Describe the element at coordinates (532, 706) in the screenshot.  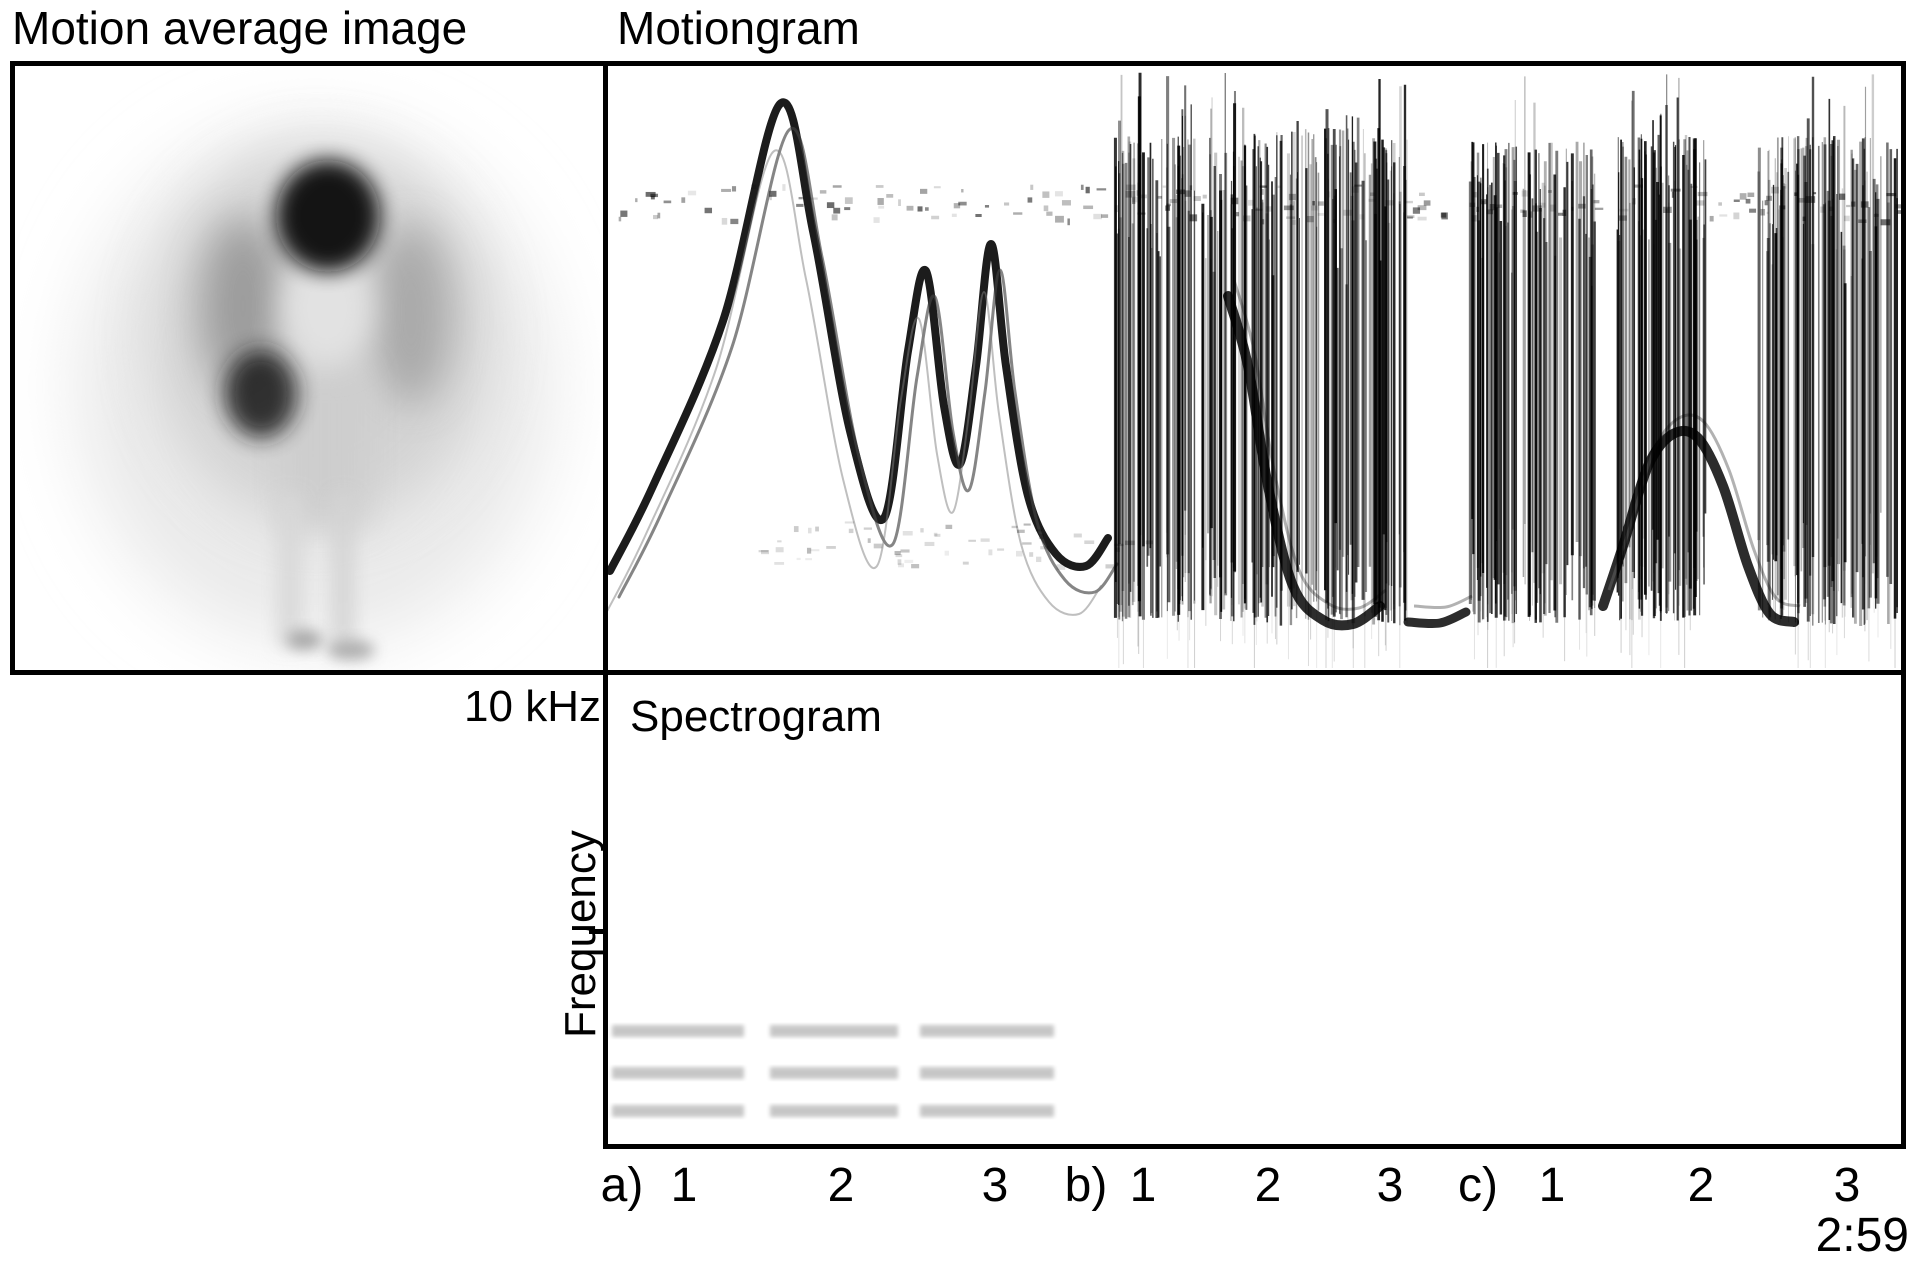
I see `freq-axis-top-label: 10 kHz` at that location.